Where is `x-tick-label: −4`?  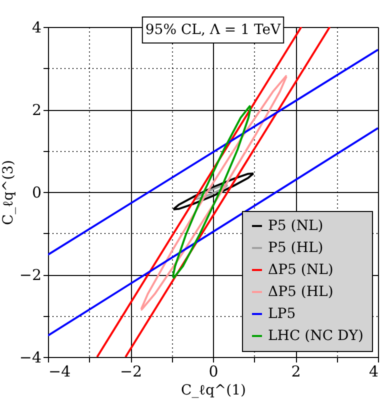 x-tick-label: −4 is located at coordinates (59, 371).